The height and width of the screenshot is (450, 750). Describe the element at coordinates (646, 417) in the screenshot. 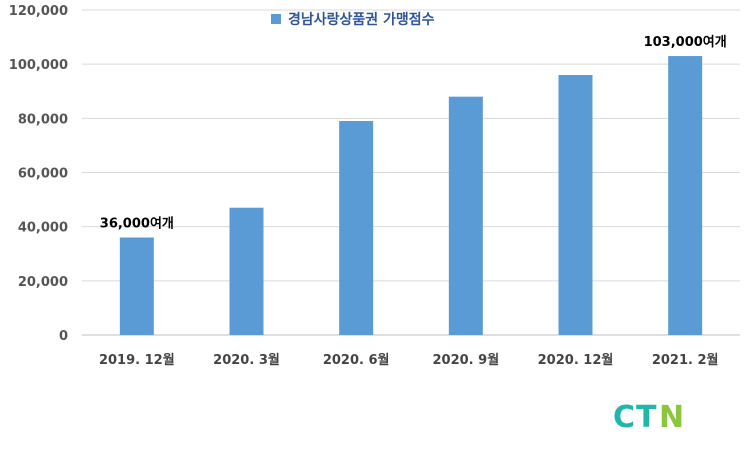

I see `logo-letter: T` at that location.